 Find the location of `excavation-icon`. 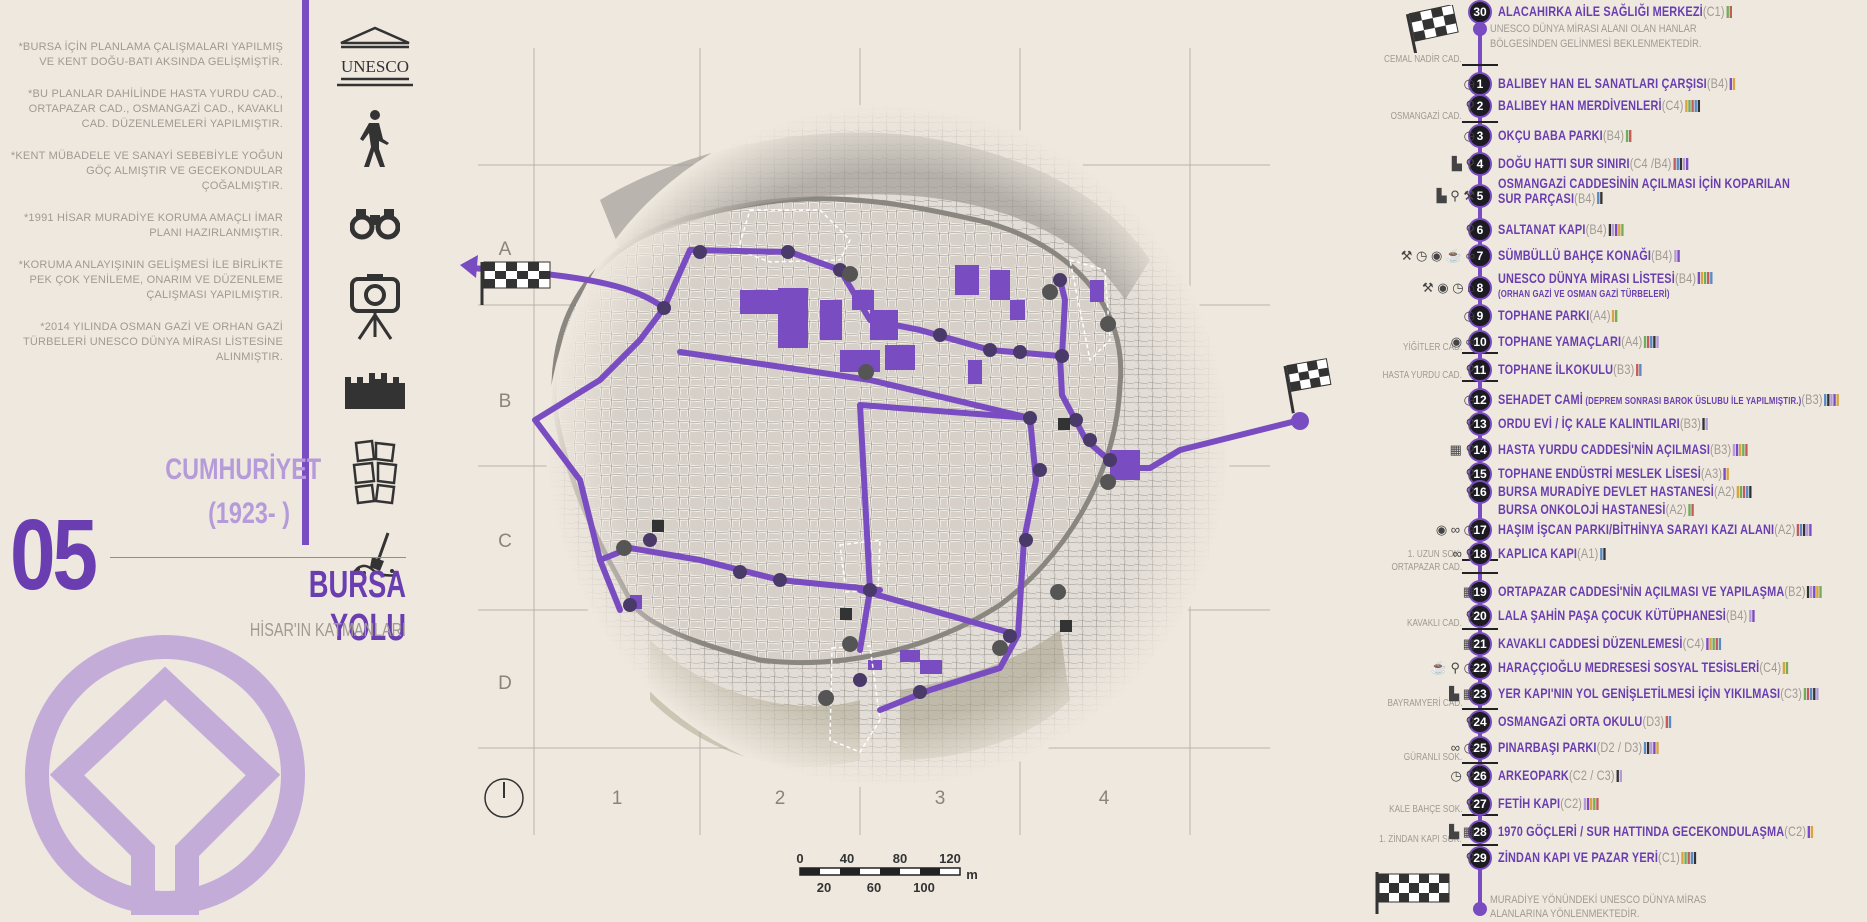

excavation-icon is located at coordinates (375, 554).